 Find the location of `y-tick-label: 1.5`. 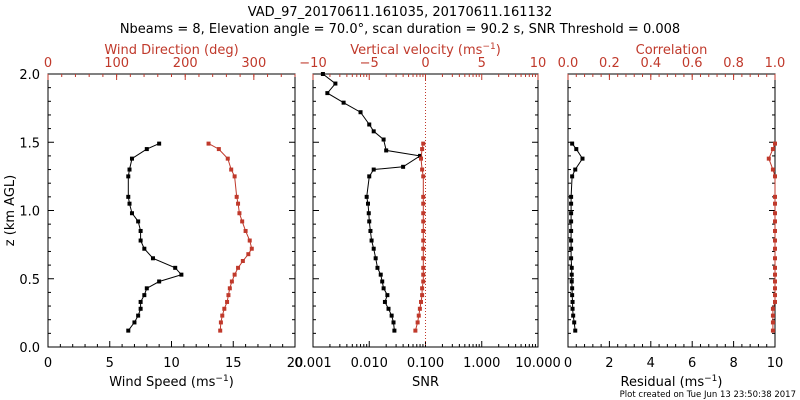

y-tick-label: 1.5 is located at coordinates (29, 143).